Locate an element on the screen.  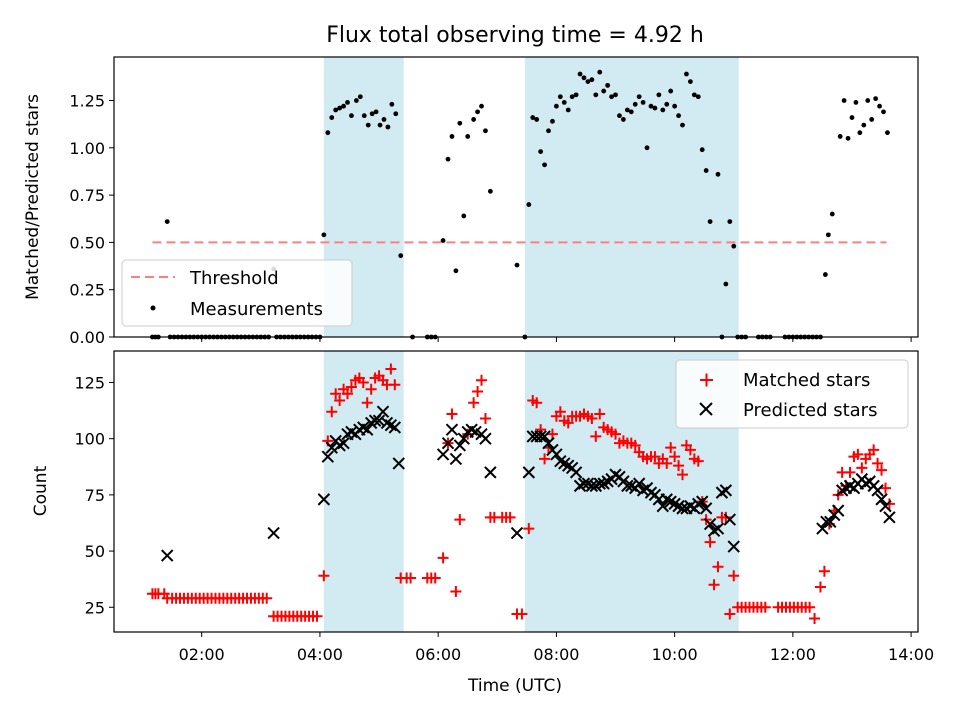
legend-predicted-label: Predicted stars is located at coordinates (810, 410).